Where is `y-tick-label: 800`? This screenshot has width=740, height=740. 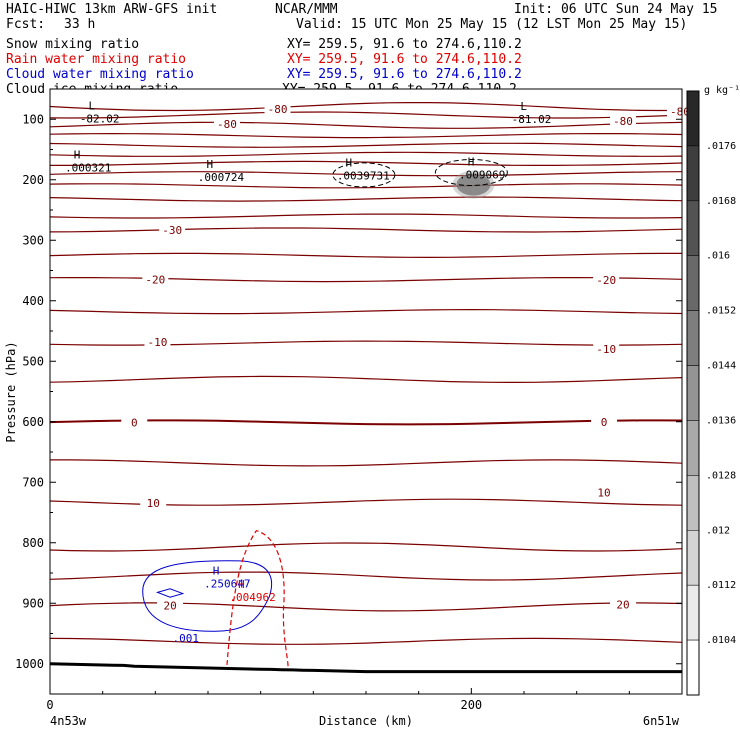 y-tick-label: 800 is located at coordinates (33, 543).